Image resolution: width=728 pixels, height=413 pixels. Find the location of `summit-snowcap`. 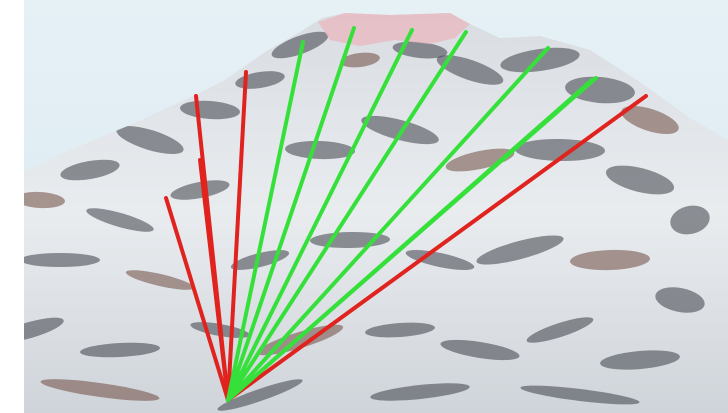

summit-snowcap is located at coordinates (394, 29).